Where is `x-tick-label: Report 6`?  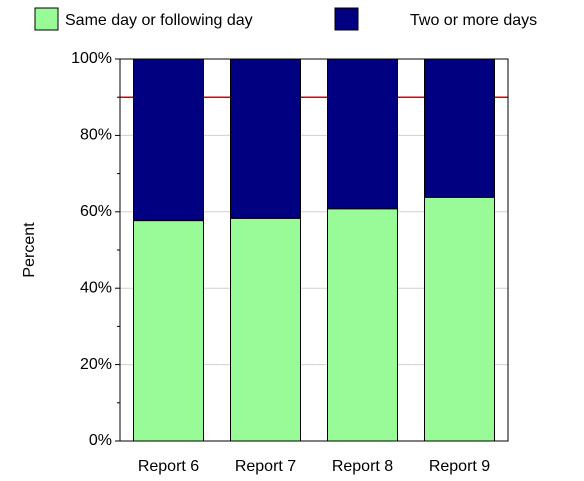
x-tick-label: Report 6 is located at coordinates (168, 466).